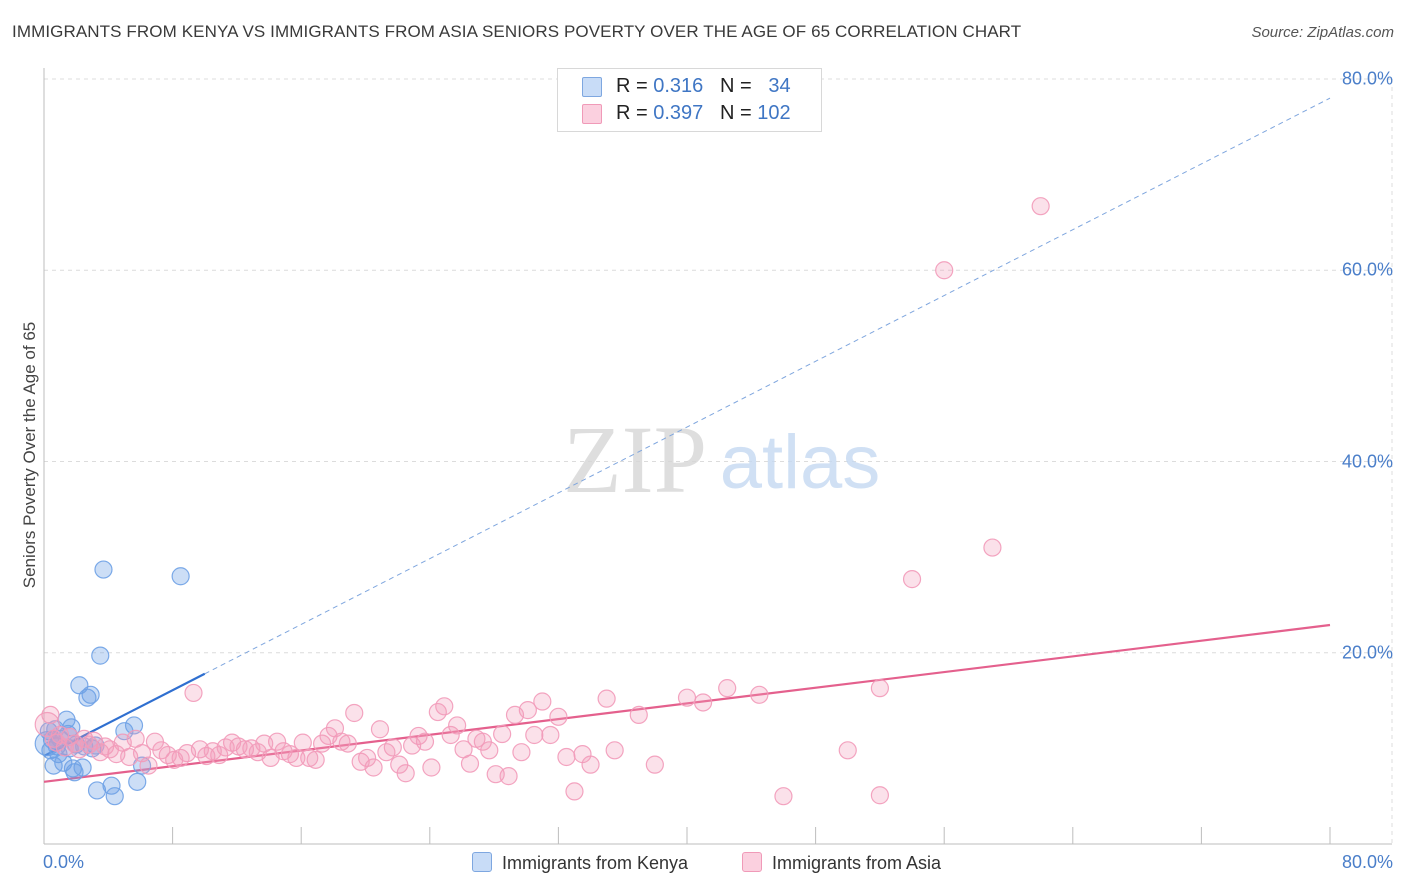  What do you see at coordinates (1322, 32) in the screenshot?
I see `source-label: Source: ZipAtlas.com` at bounding box center [1322, 32].